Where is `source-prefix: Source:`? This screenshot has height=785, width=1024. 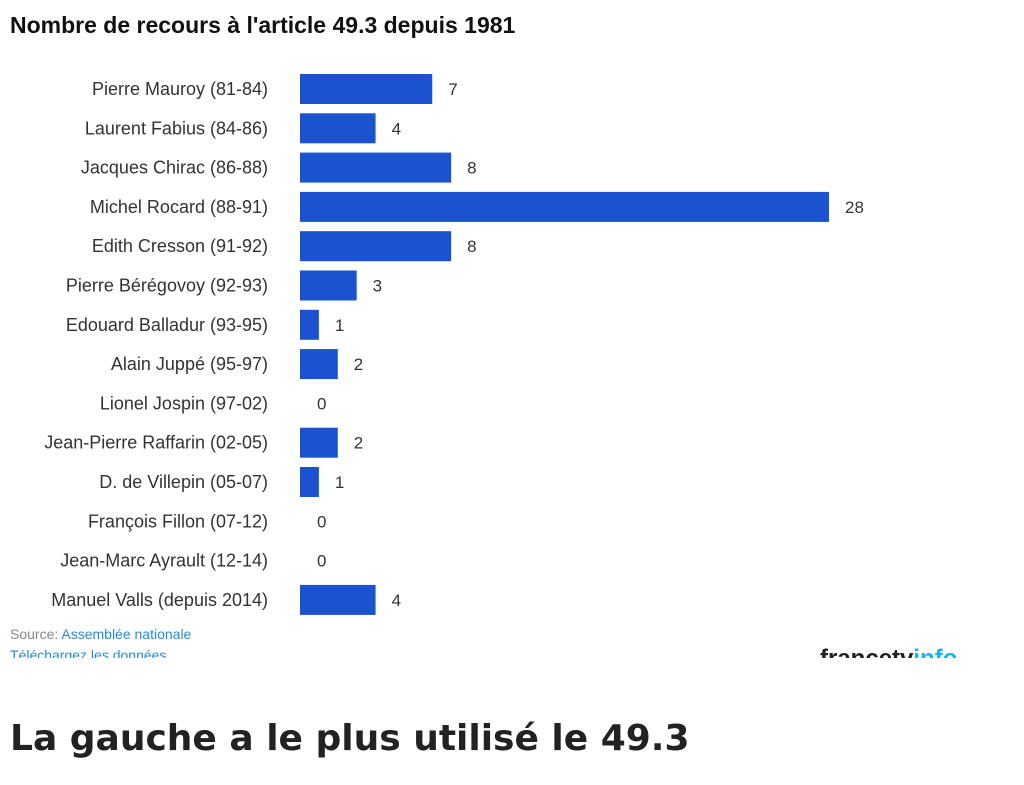 source-prefix: Source: is located at coordinates (36, 634).